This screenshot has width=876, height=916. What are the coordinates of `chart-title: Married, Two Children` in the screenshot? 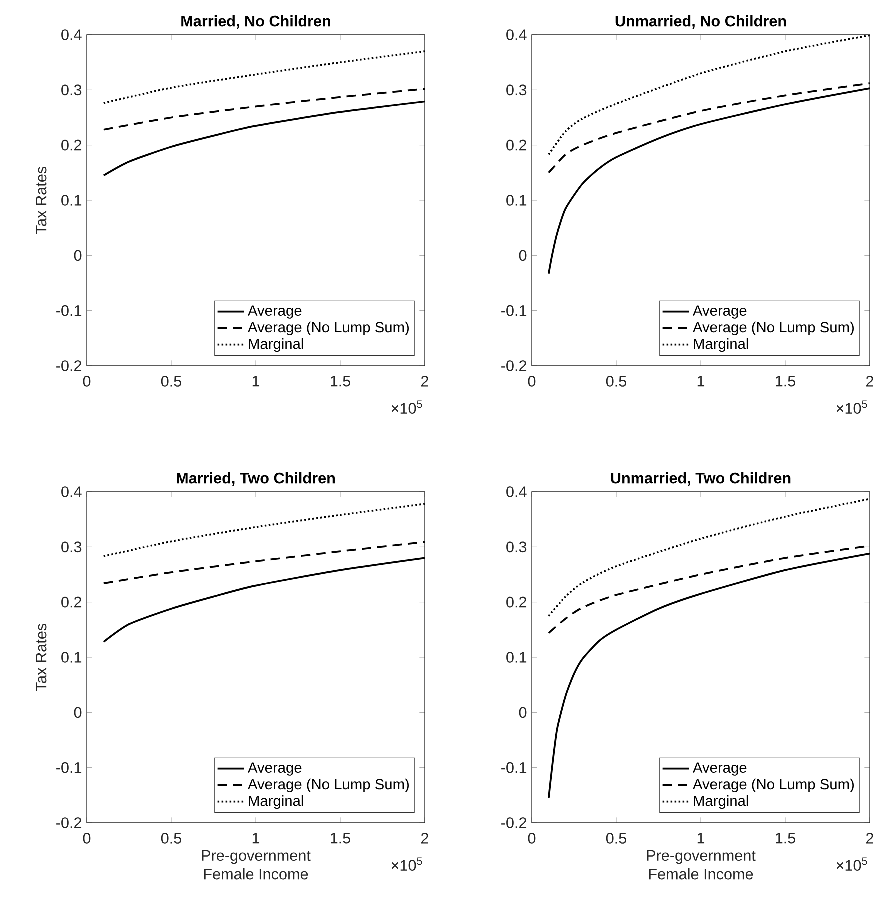 It's located at (256, 479).